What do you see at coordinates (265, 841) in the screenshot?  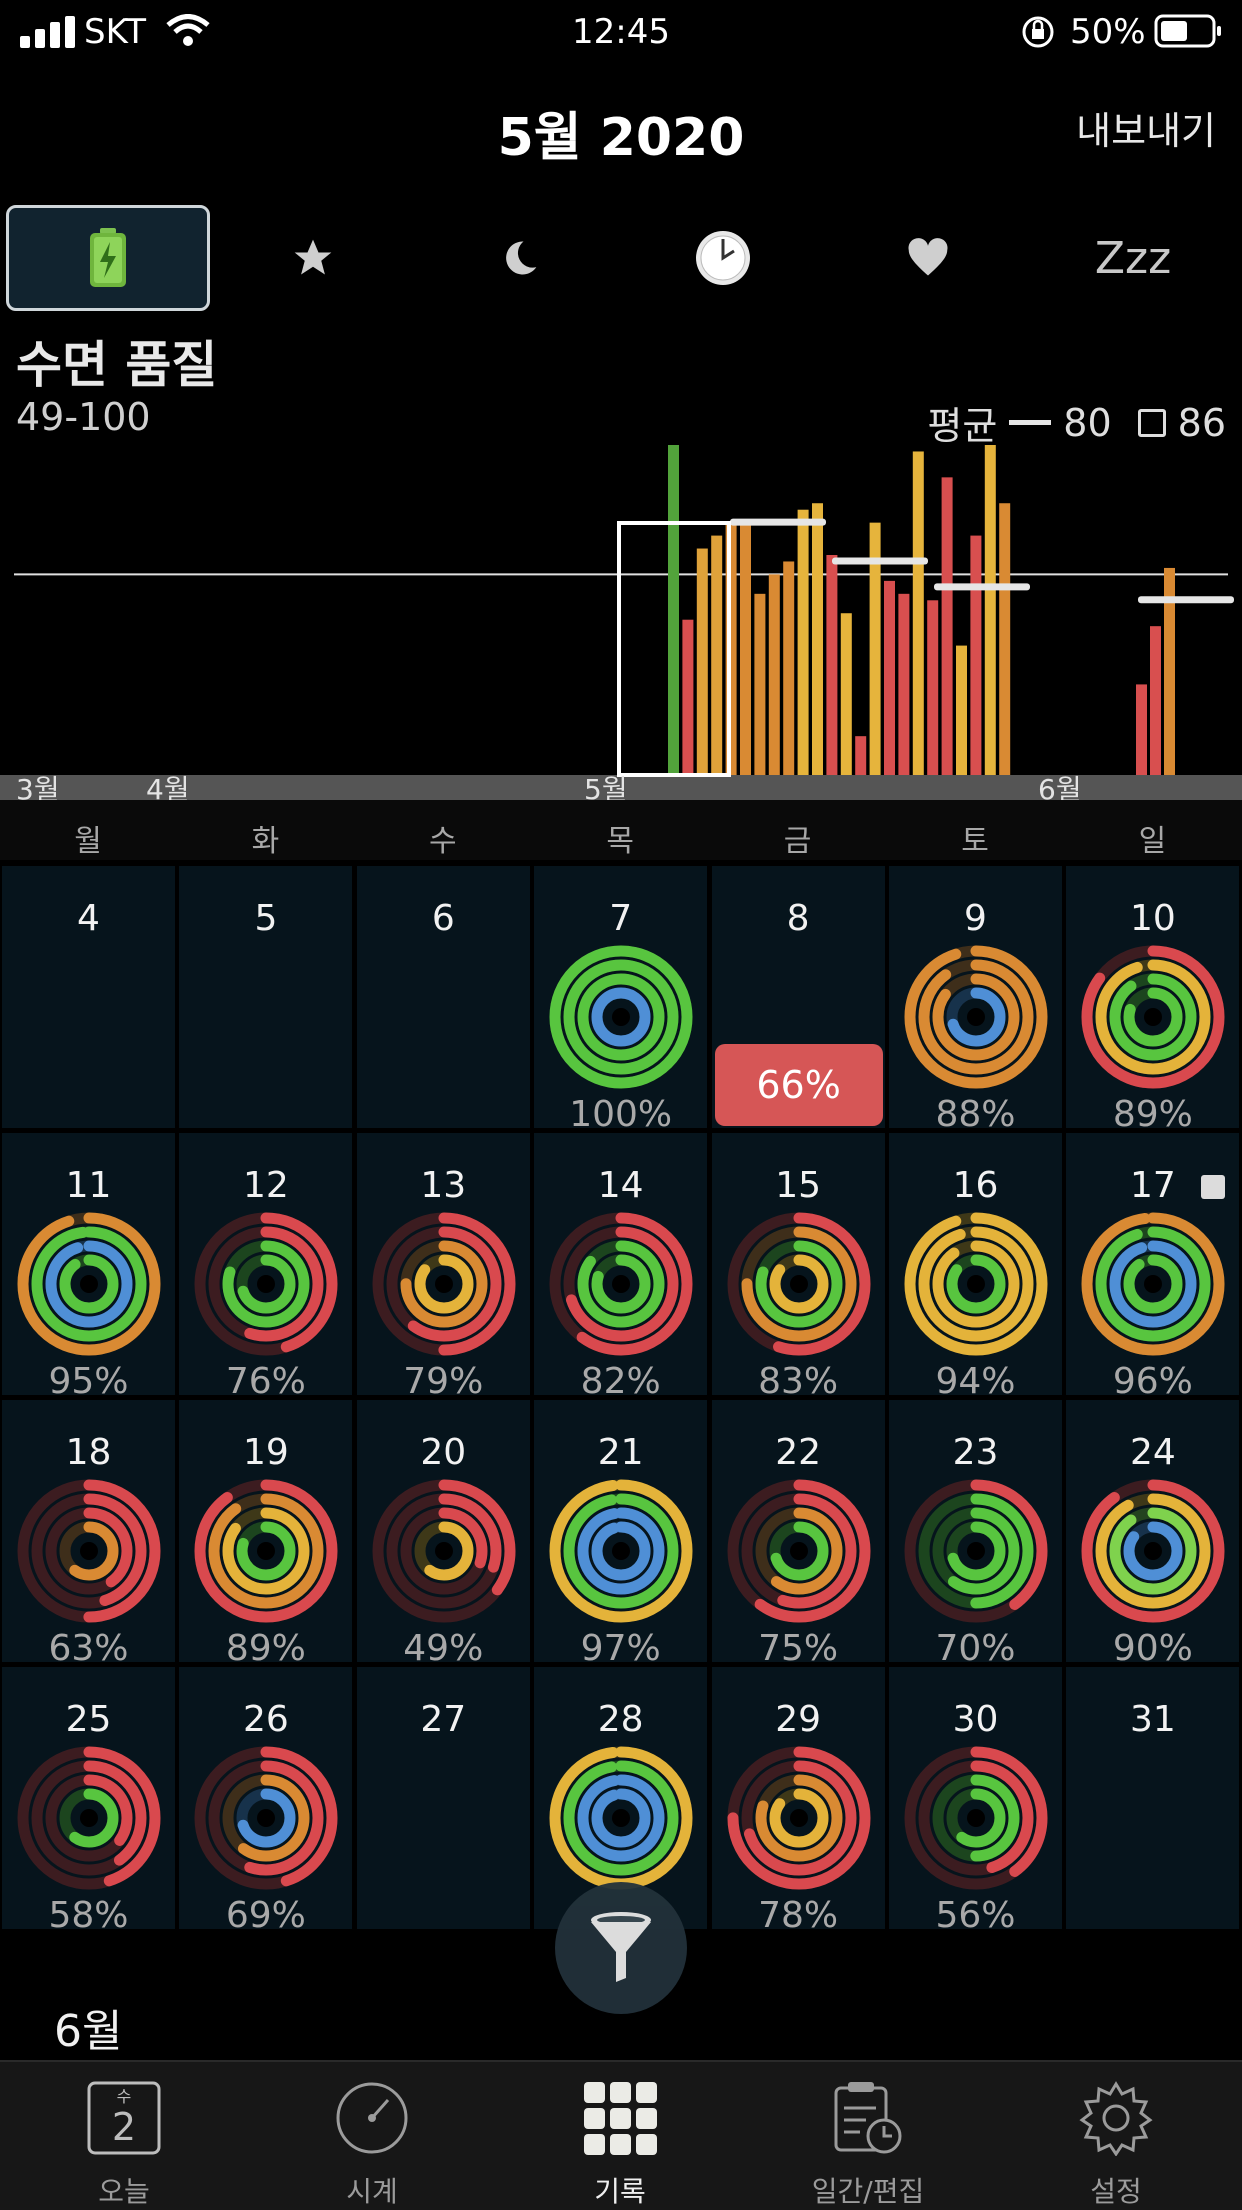 I see `weekday-label: 화` at bounding box center [265, 841].